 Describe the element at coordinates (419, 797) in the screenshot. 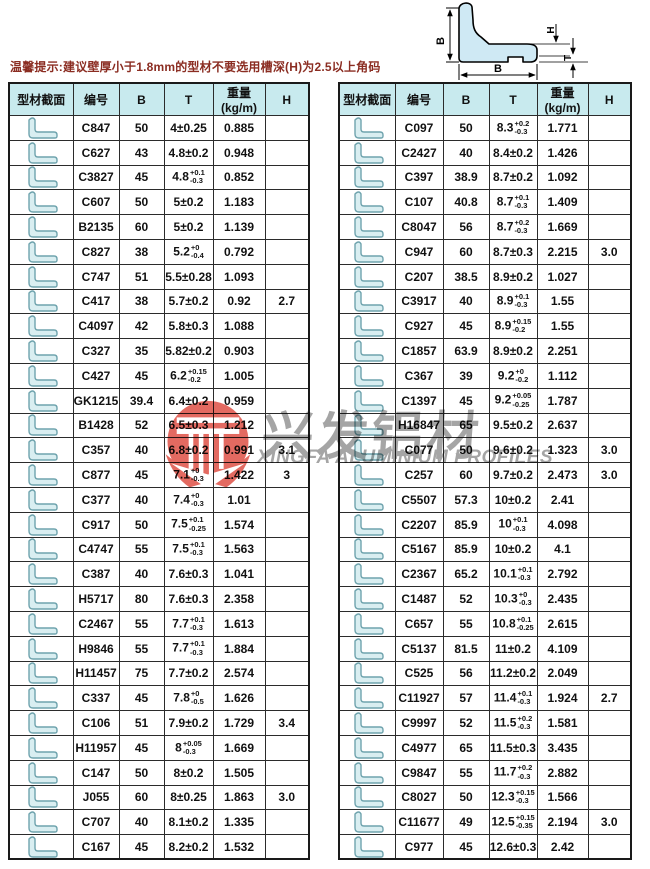

I see `code-cell: C8027` at that location.